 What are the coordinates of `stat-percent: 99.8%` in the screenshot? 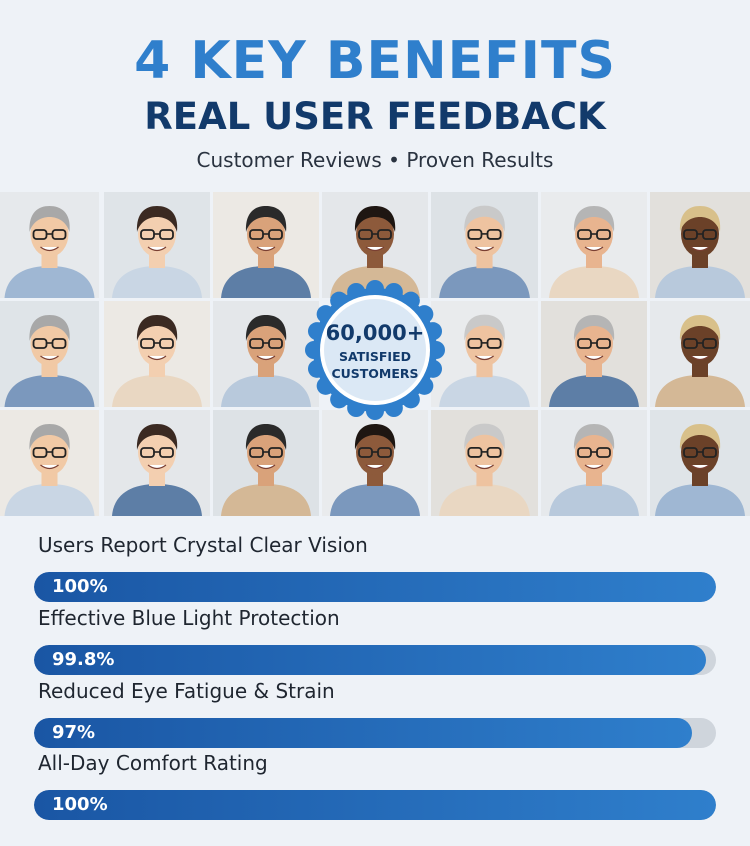 It's located at (83, 659).